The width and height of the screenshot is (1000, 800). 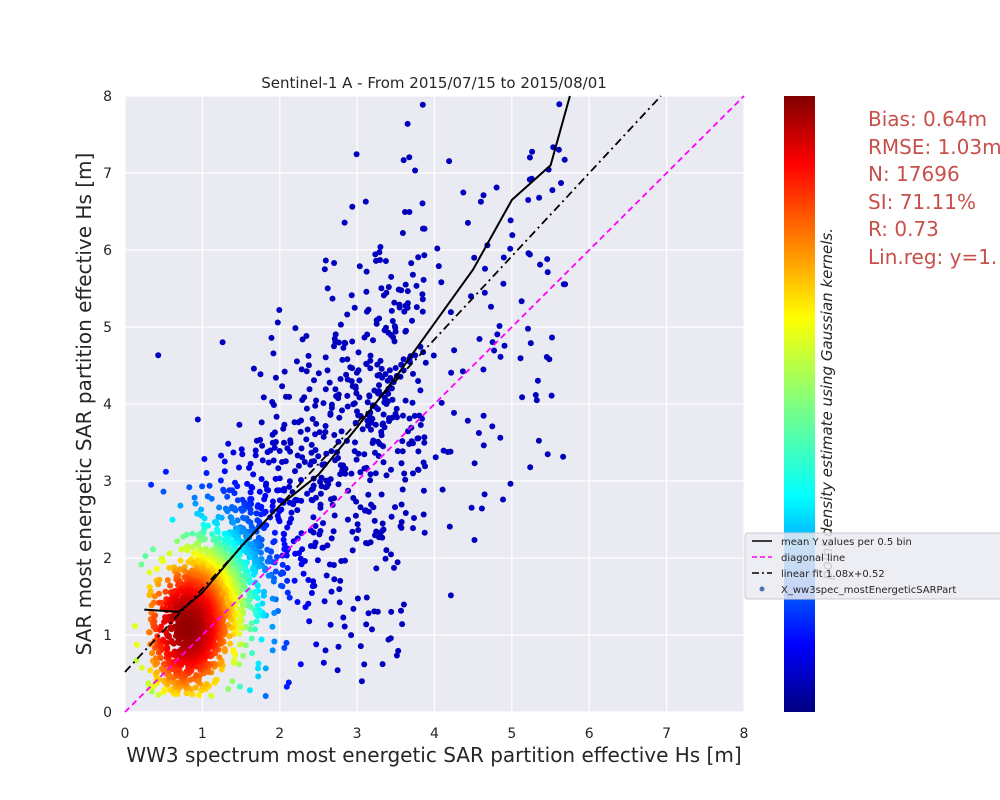 I want to click on y-tick-label: 0, so click(x=107, y=713).